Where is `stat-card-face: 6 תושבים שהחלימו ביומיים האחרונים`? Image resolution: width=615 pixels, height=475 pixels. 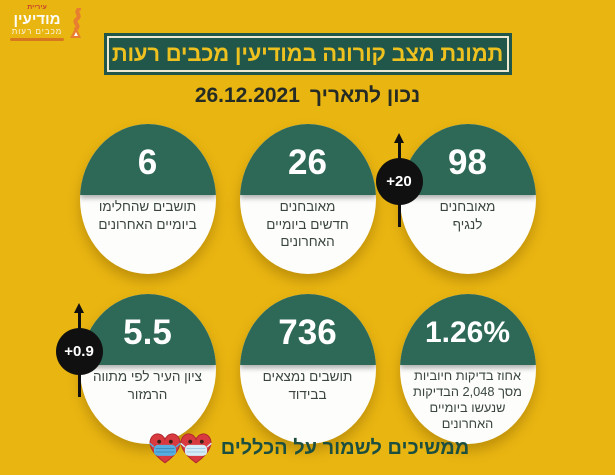 stat-card-face: 6 תושבים שהחלימו ביומיים האחרונים is located at coordinates (147, 199).